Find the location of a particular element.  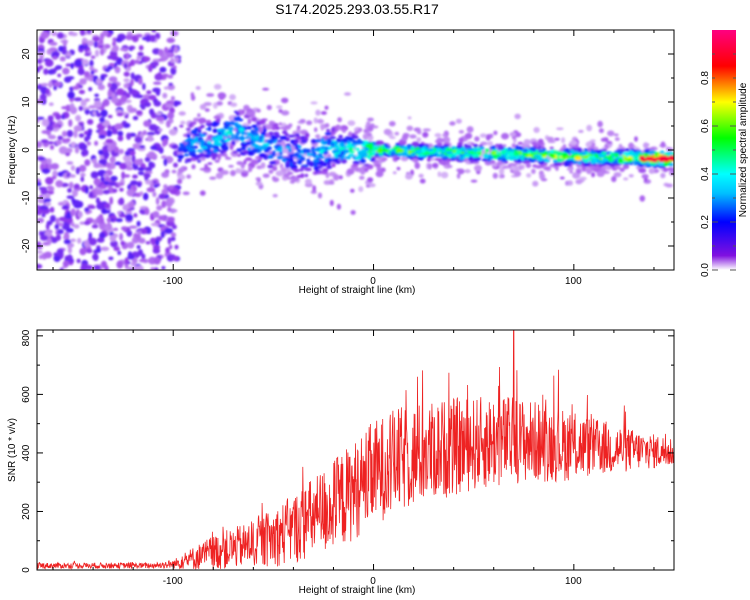

y-tick-label: 0 is located at coordinates (26, 150).